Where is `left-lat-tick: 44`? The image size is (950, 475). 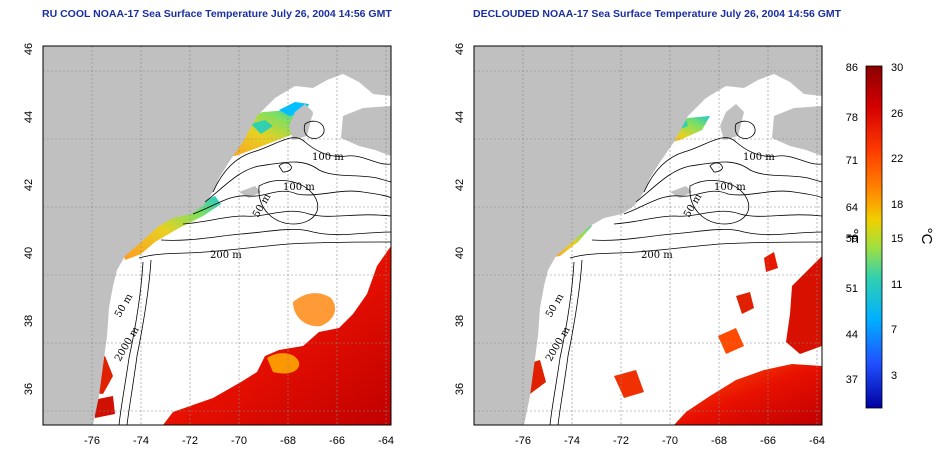
left-lat-tick: 44 is located at coordinates (29, 117).